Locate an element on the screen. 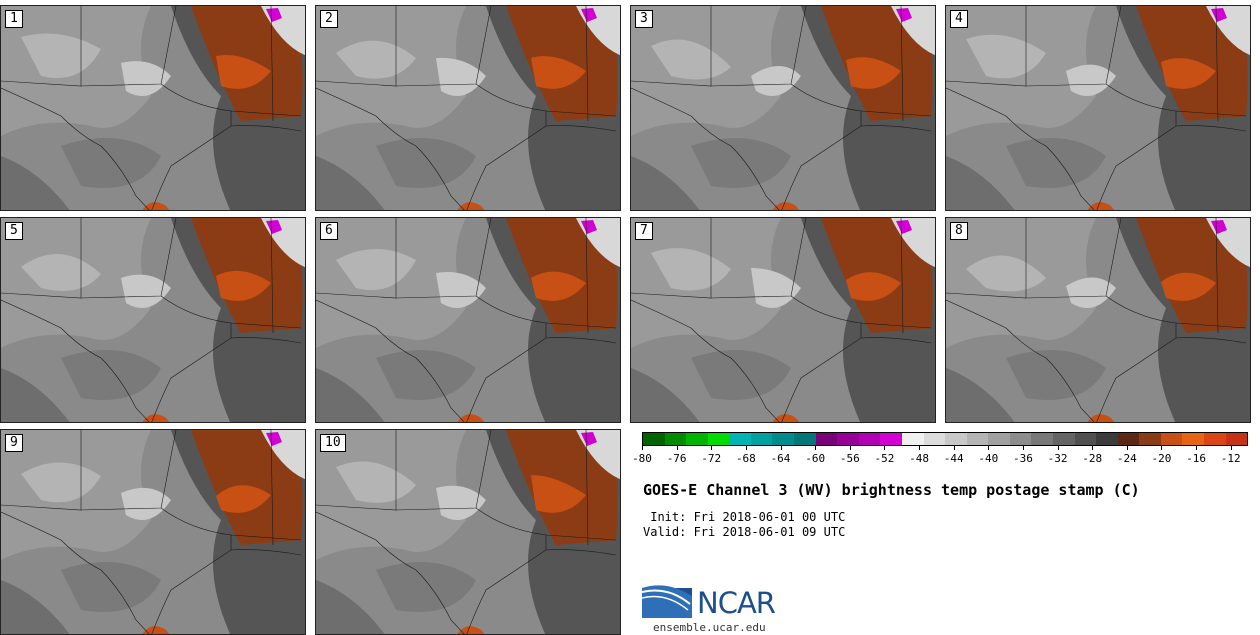 Image resolution: width=1260 pixels, height=635 pixels. colorbar-tick-label: -64 is located at coordinates (780, 458).